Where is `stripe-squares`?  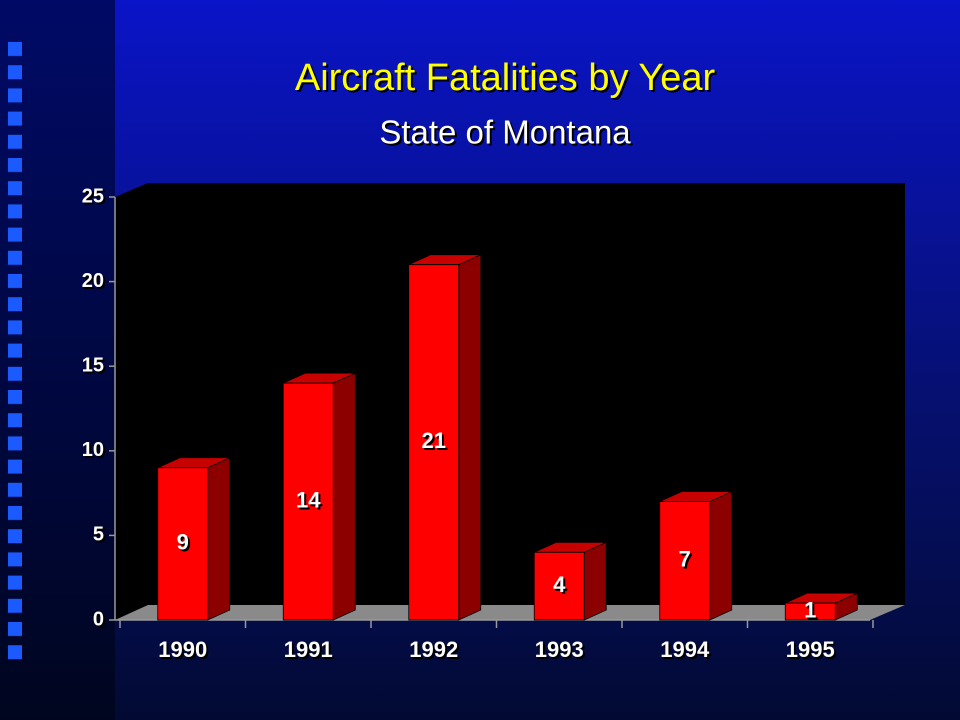 stripe-squares is located at coordinates (16, 352).